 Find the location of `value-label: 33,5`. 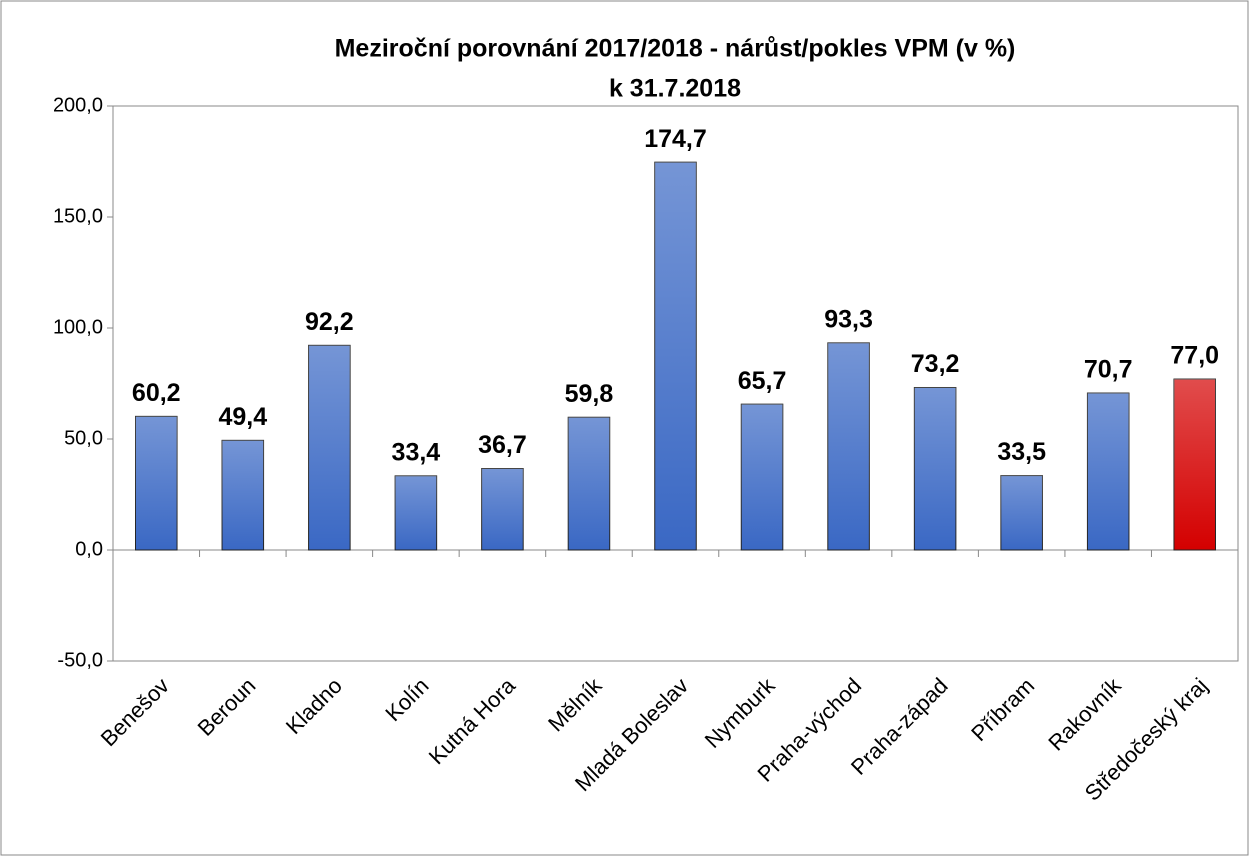

value-label: 33,5 is located at coordinates (1021, 452).